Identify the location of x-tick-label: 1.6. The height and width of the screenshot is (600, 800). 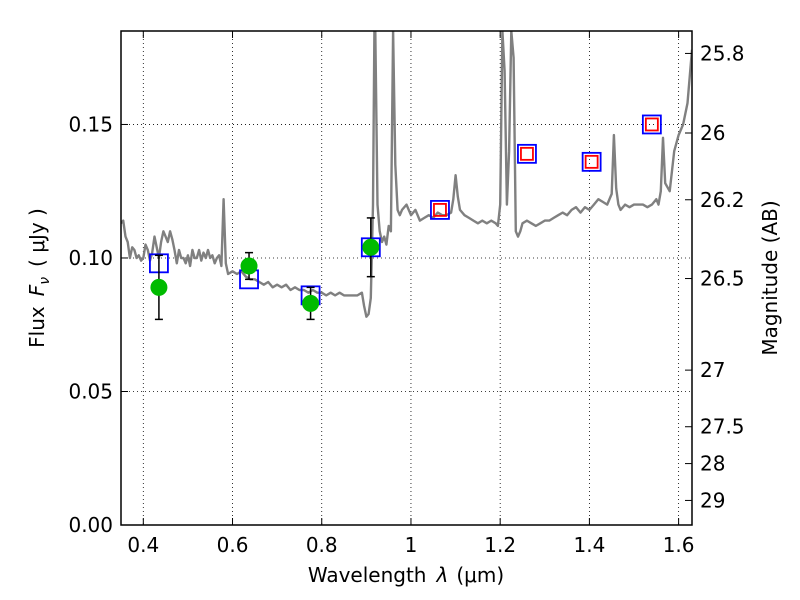
(679, 545).